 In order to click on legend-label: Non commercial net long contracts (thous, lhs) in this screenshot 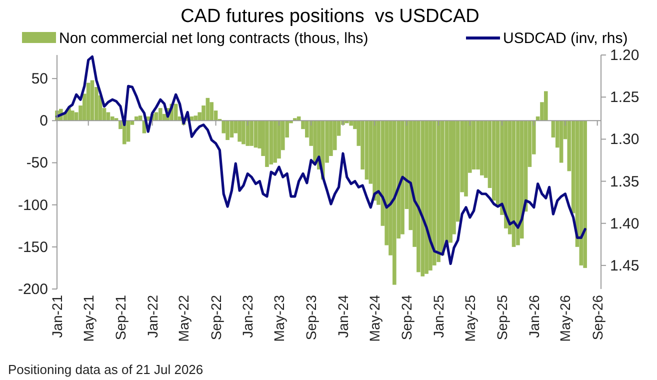, I will do `click(213, 38)`.